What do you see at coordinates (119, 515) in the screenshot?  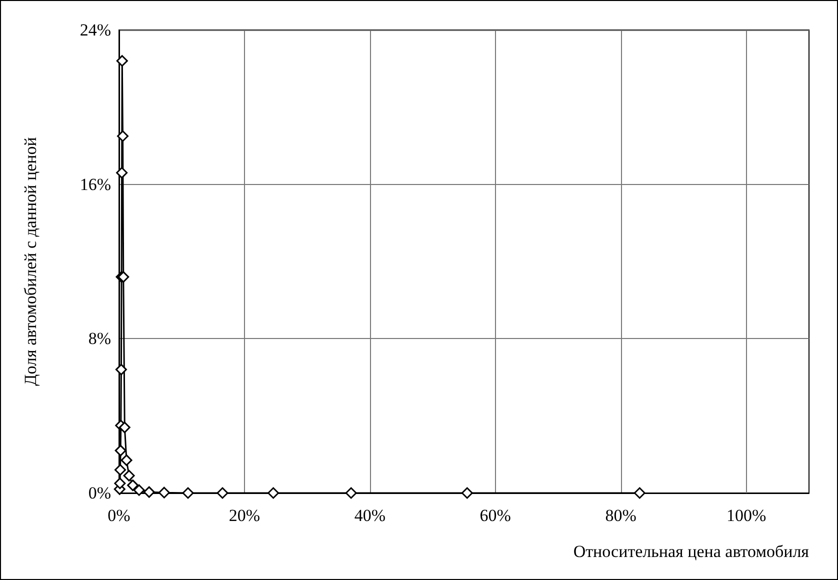 I see `x-tick-label: 0%` at bounding box center [119, 515].